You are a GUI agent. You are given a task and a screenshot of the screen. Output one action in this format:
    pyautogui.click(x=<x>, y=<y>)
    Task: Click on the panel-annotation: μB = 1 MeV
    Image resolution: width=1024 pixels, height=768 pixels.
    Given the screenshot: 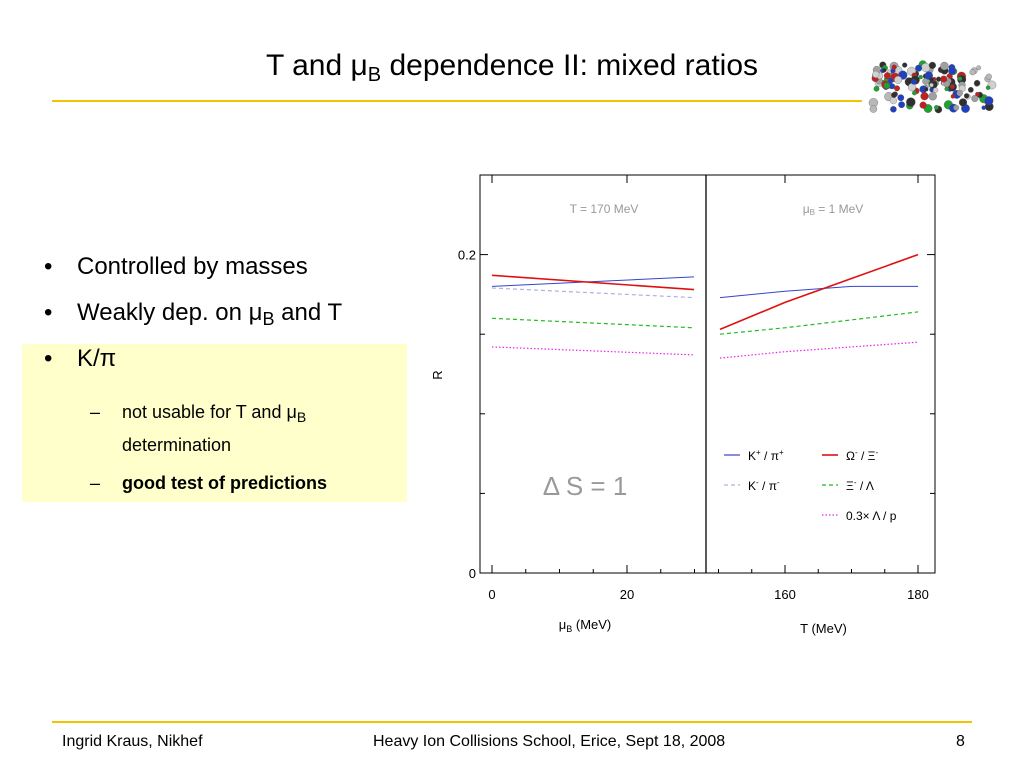 What is the action you would take?
    pyautogui.click(x=833, y=209)
    